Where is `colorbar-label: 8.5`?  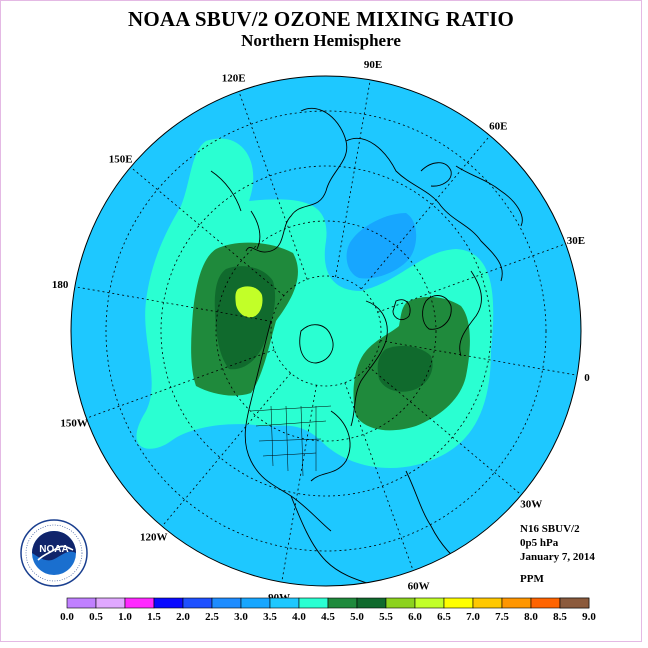
colorbar-label: 8.5 is located at coordinates (560, 617).